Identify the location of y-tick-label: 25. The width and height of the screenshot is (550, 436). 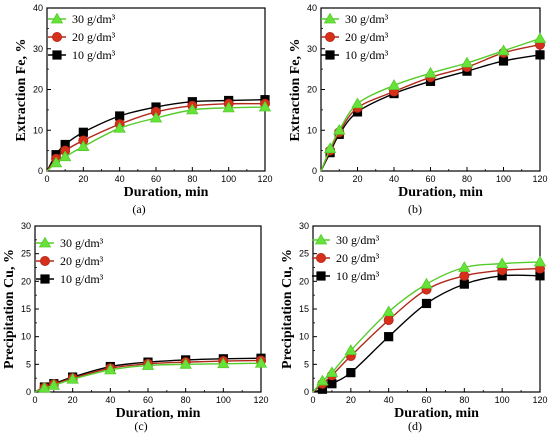
(304, 254).